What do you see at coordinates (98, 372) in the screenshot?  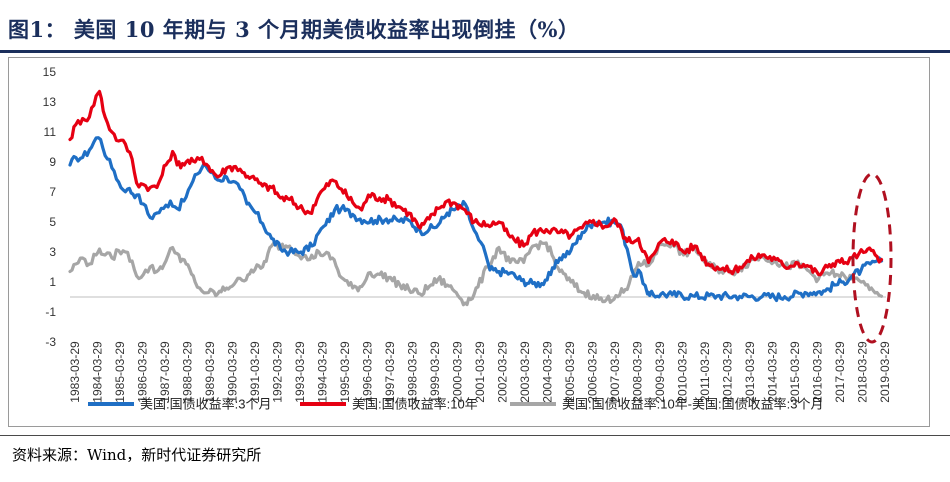 I see `x-tick-label: 1984-03-29` at bounding box center [98, 372].